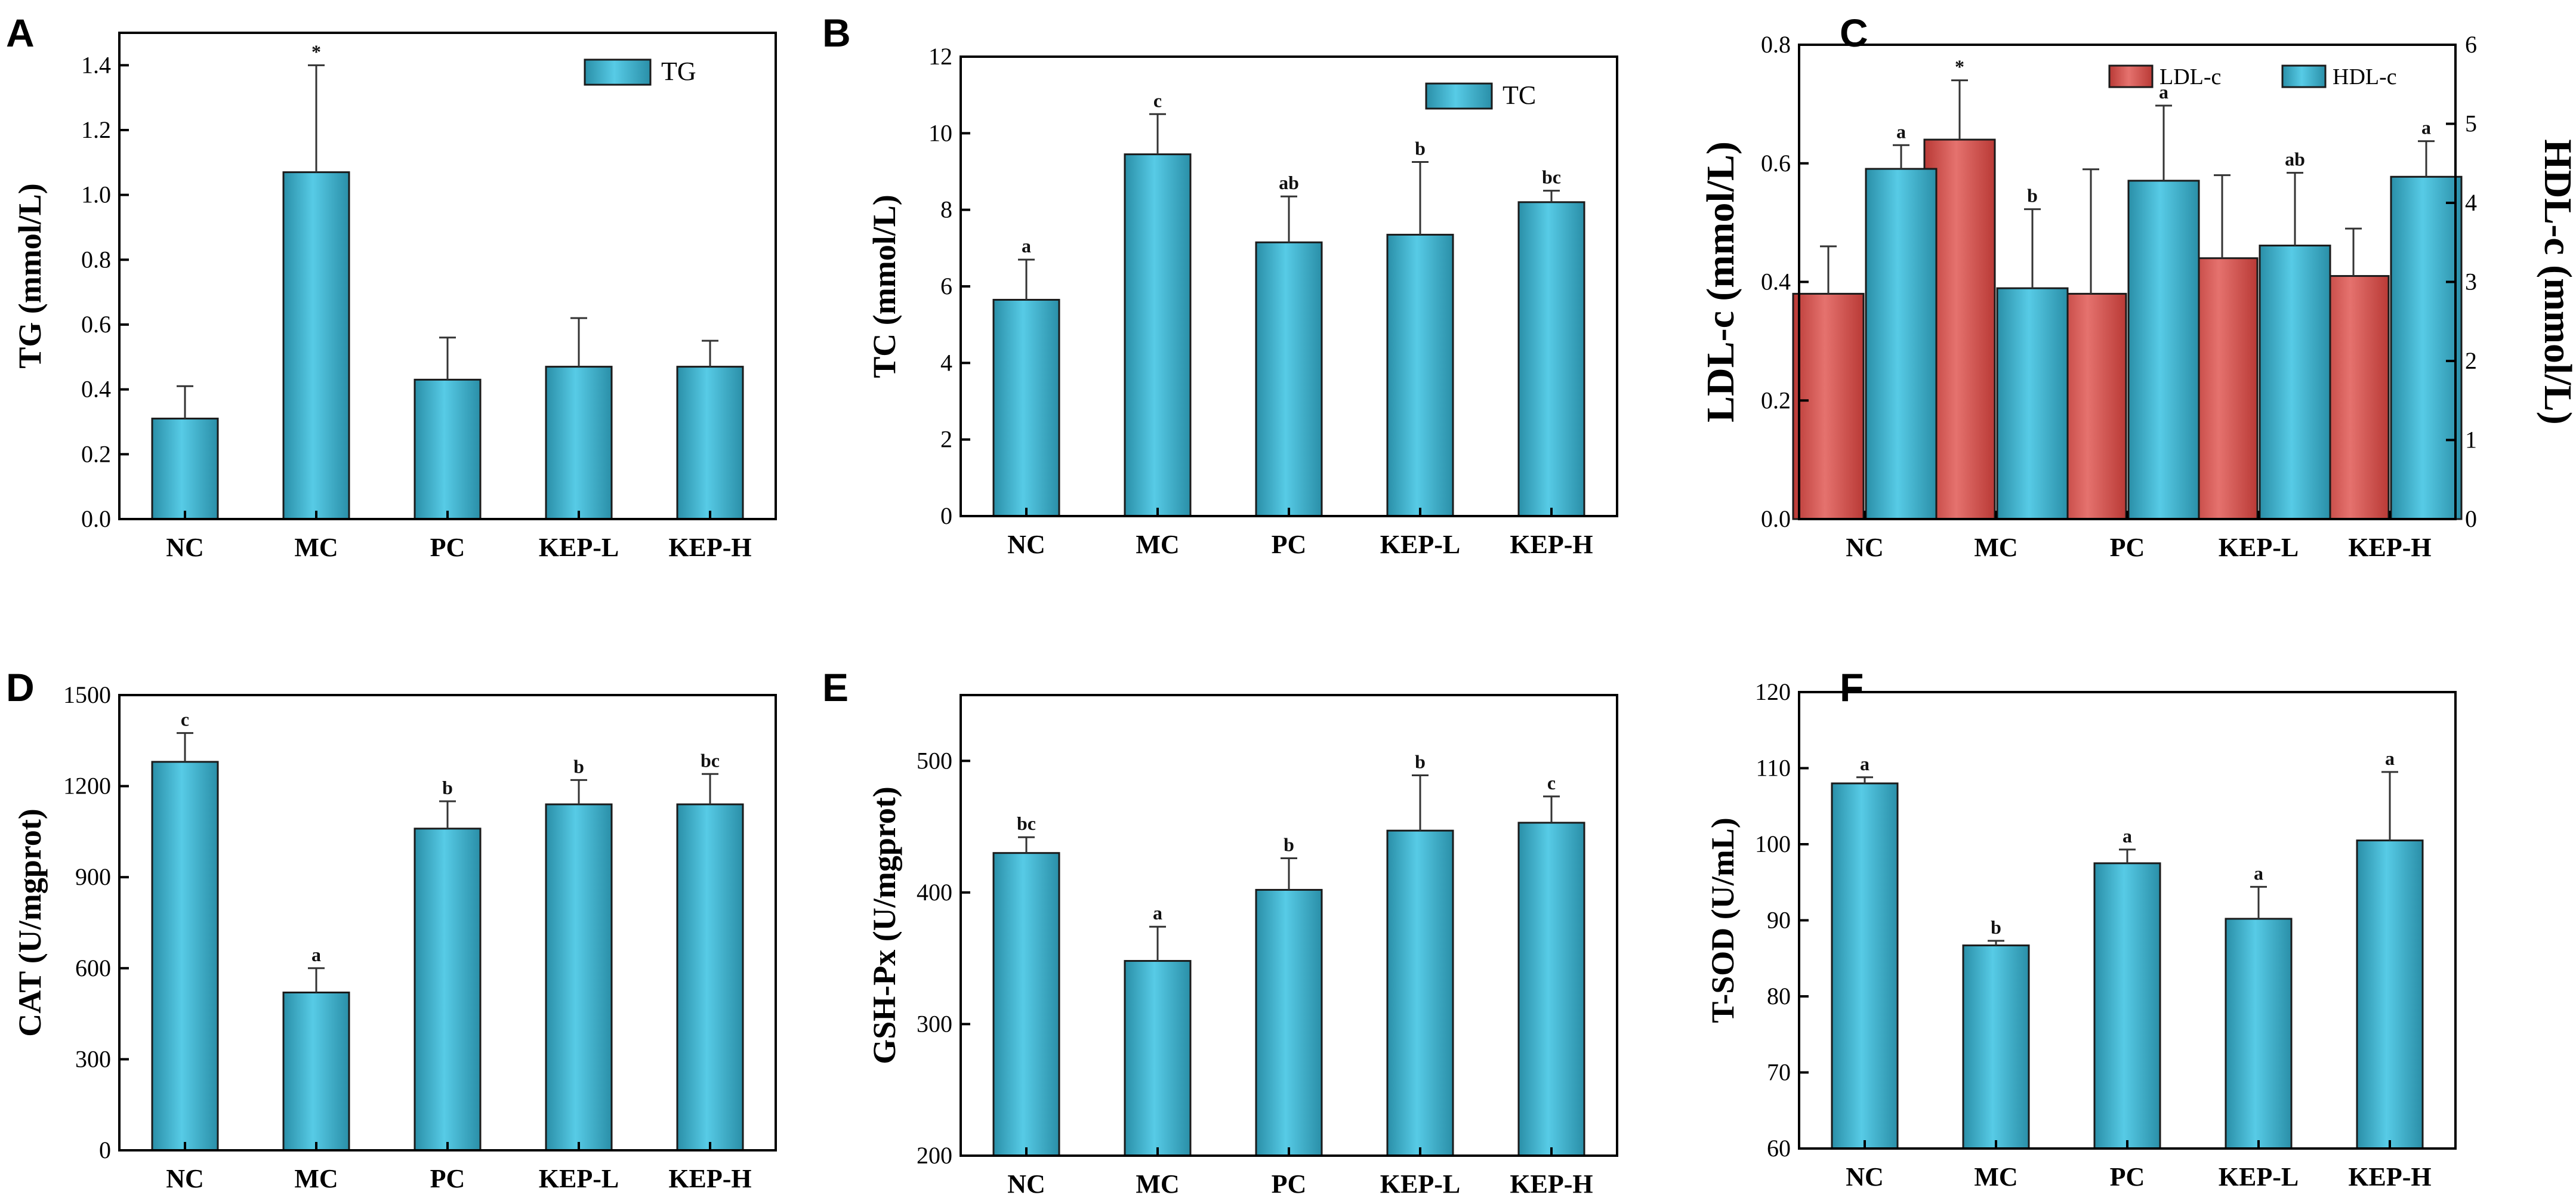 This screenshot has height=1204, width=2576. I want to click on significance-label: ab, so click(2295, 159).